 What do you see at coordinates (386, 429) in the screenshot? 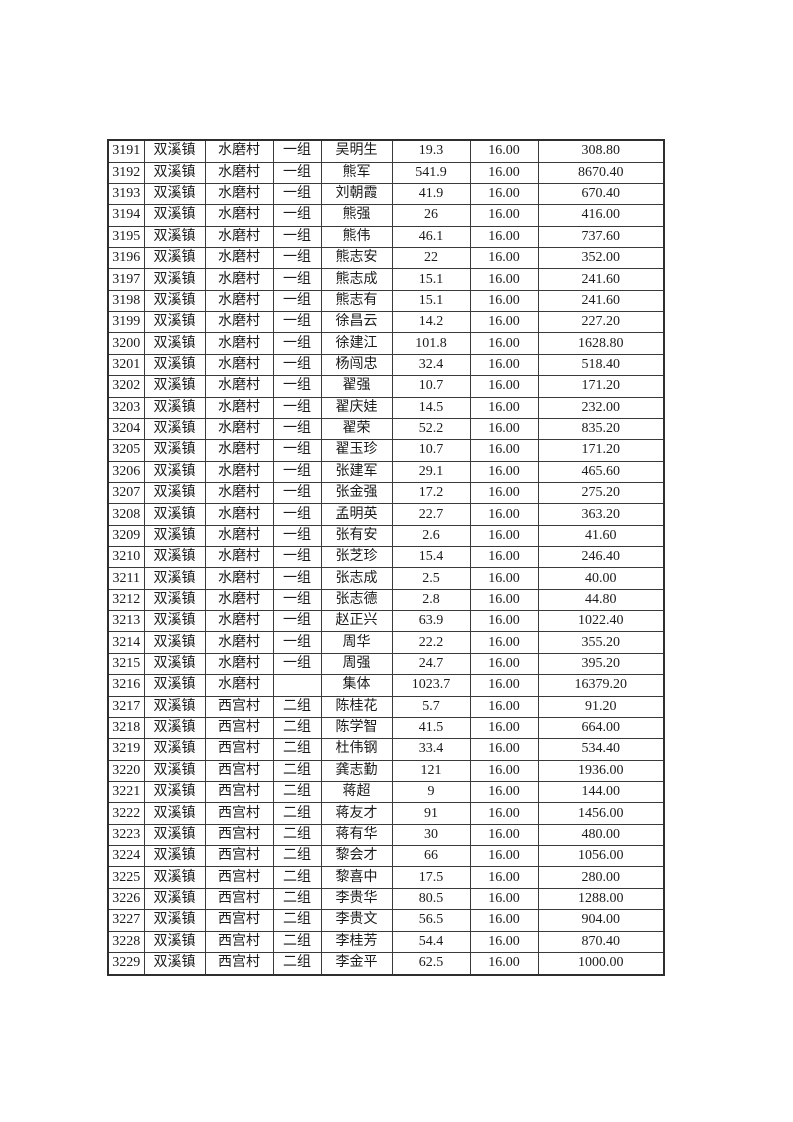
I see `table-row: 3204 双溪镇 水磨村 一组 翟荣 52.2 16.00 835.20` at bounding box center [386, 429].